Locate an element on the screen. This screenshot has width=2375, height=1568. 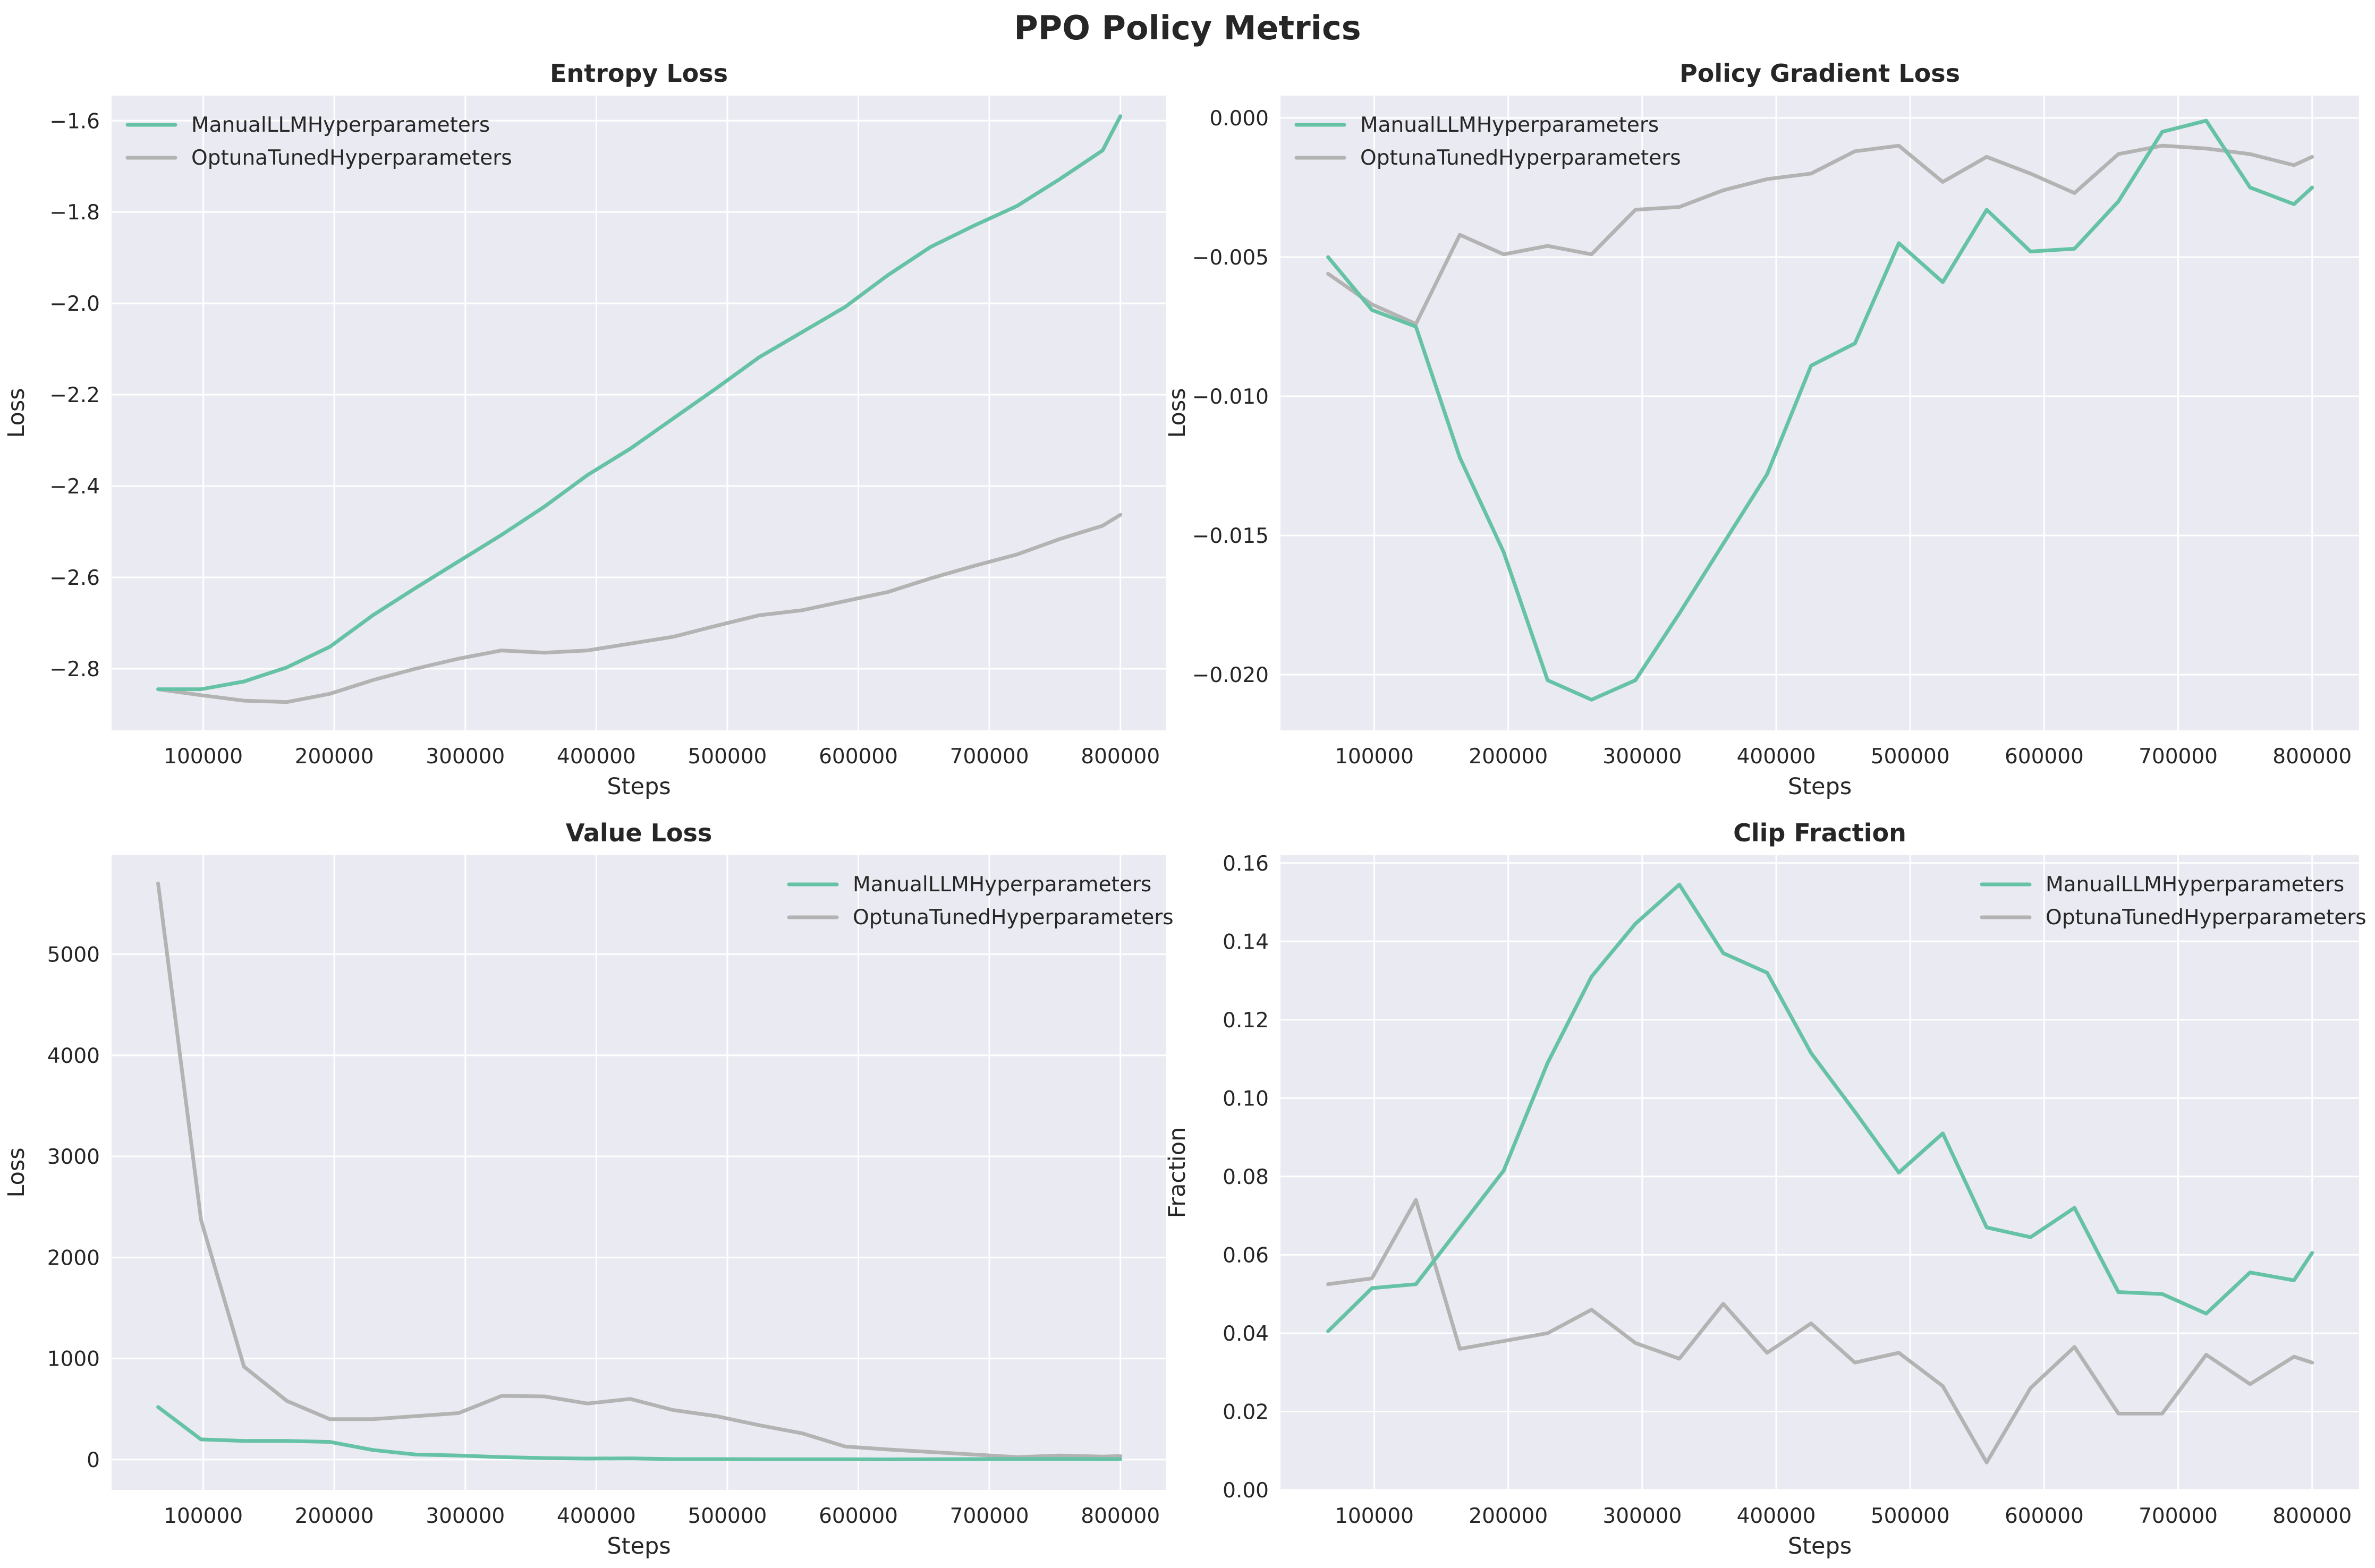
y-tick-label: 0.14 is located at coordinates (1246, 942).